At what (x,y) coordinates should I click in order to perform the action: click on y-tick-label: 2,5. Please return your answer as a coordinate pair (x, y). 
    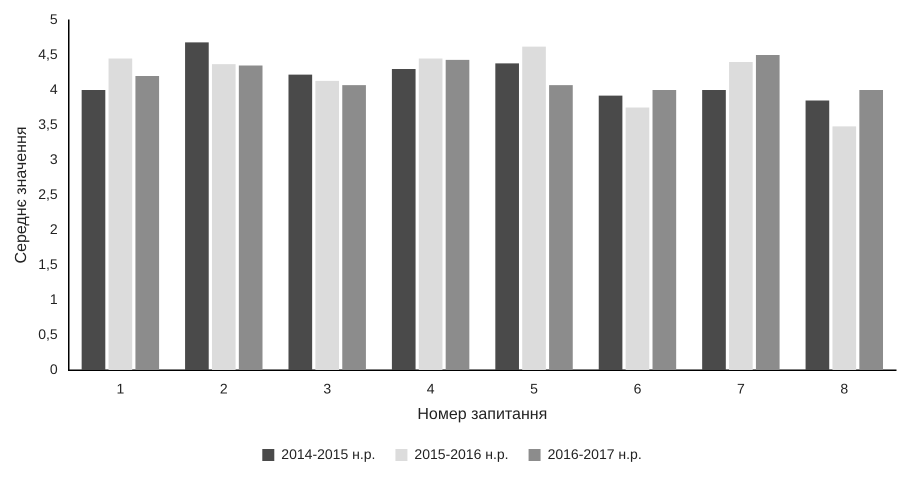
    Looking at the image, I should click on (48, 194).